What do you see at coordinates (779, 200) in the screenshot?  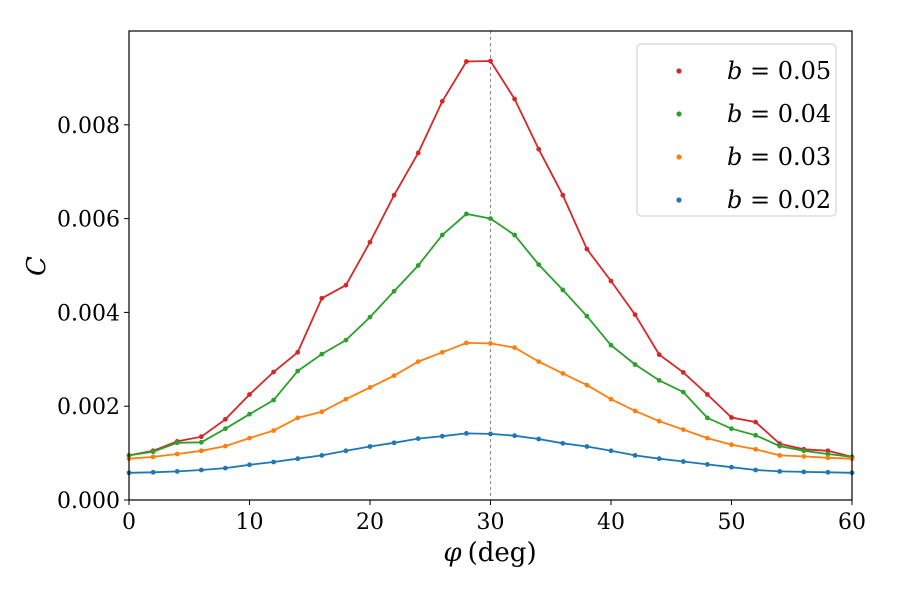 I see `legend-label: b = 0.02` at bounding box center [779, 200].